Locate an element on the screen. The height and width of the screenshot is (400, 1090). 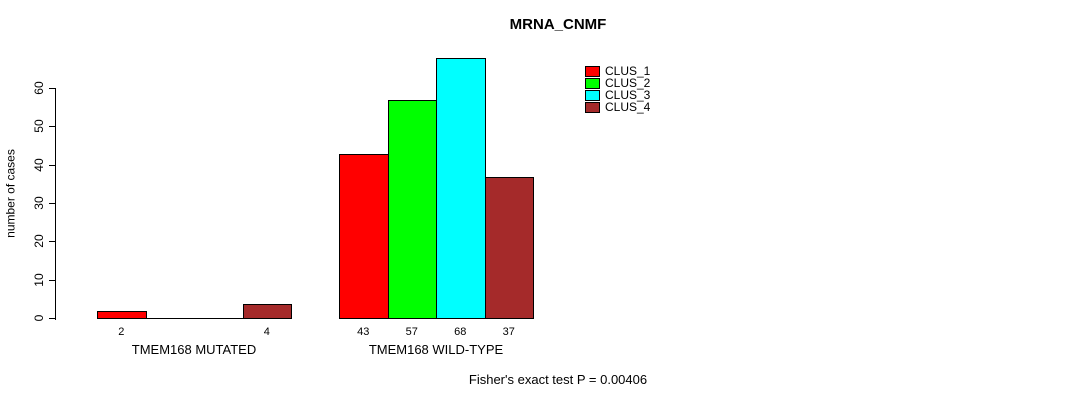
fisher-test-footnote: Fisher's exact test P = 0.00406 is located at coordinates (558, 379).